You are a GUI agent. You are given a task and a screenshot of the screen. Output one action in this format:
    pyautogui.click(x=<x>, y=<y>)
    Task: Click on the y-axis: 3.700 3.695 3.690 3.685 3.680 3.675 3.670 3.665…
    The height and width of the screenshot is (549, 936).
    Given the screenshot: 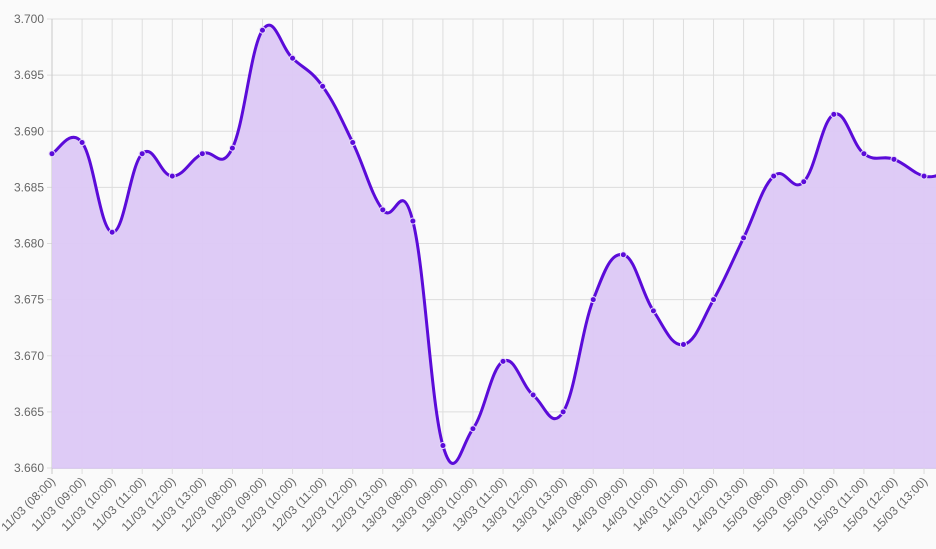 What is the action you would take?
    pyautogui.click(x=29, y=243)
    